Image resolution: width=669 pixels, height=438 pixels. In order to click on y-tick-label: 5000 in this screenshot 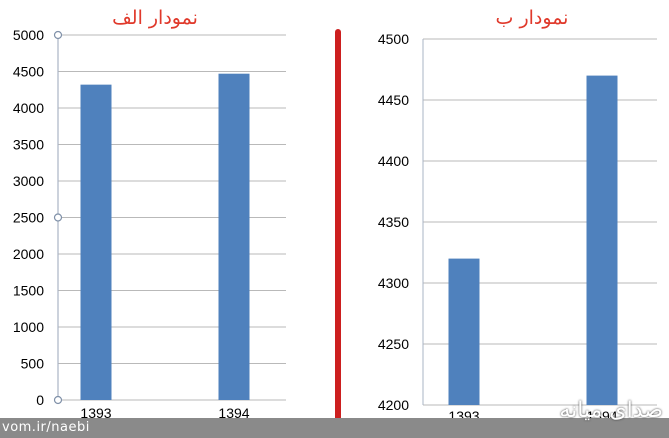, I will do `click(28, 35)`.